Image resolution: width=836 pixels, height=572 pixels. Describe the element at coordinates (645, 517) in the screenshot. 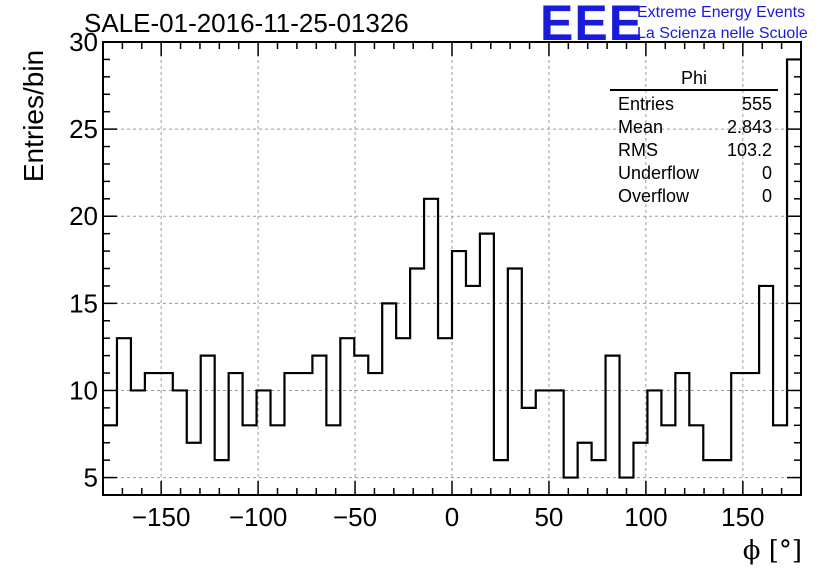

I see `x-tick-label: 100` at that location.